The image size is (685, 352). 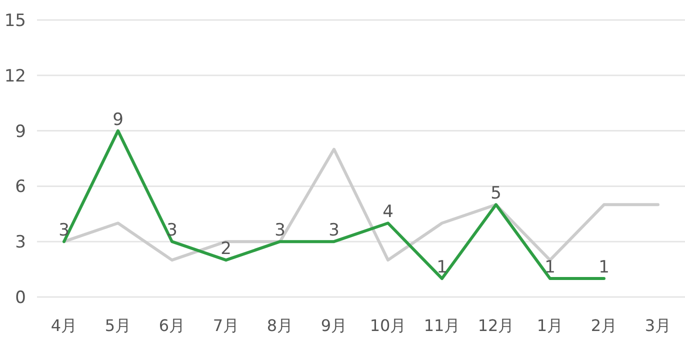 What do you see at coordinates (20, 132) in the screenshot?
I see `y-tick-label: 9` at bounding box center [20, 132].